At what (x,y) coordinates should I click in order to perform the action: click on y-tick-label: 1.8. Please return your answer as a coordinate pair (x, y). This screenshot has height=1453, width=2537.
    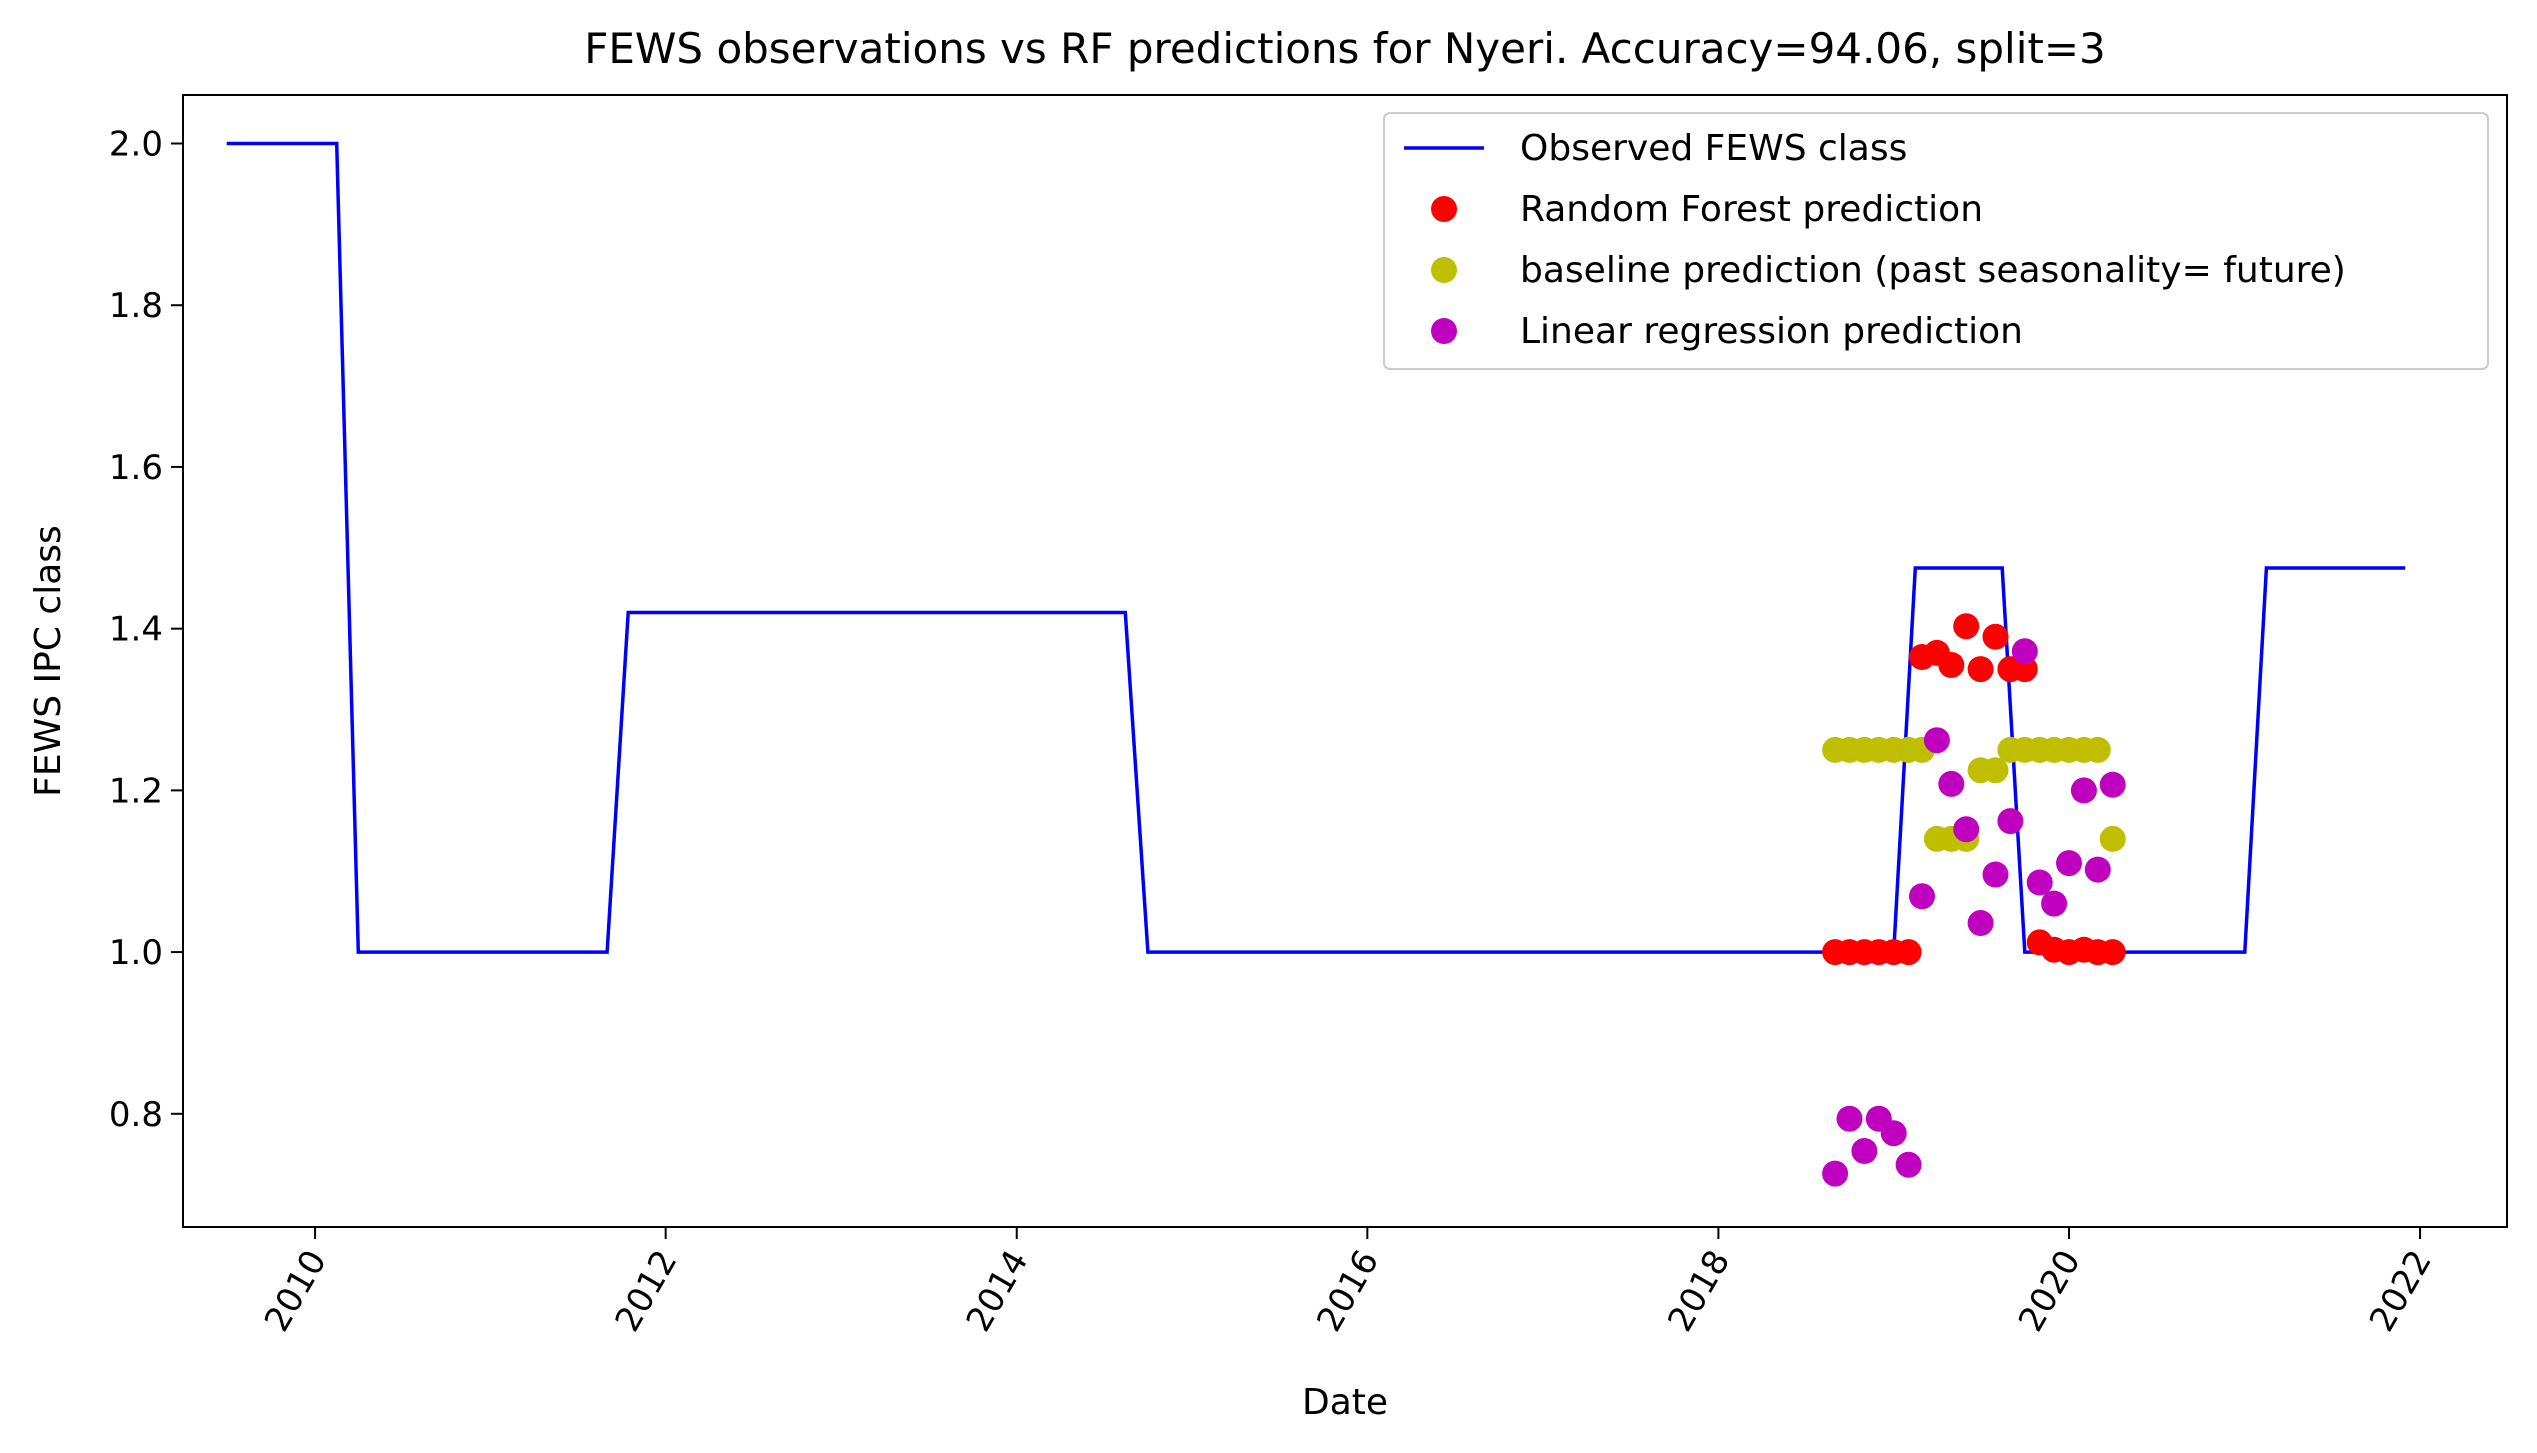
    Looking at the image, I should click on (136, 306).